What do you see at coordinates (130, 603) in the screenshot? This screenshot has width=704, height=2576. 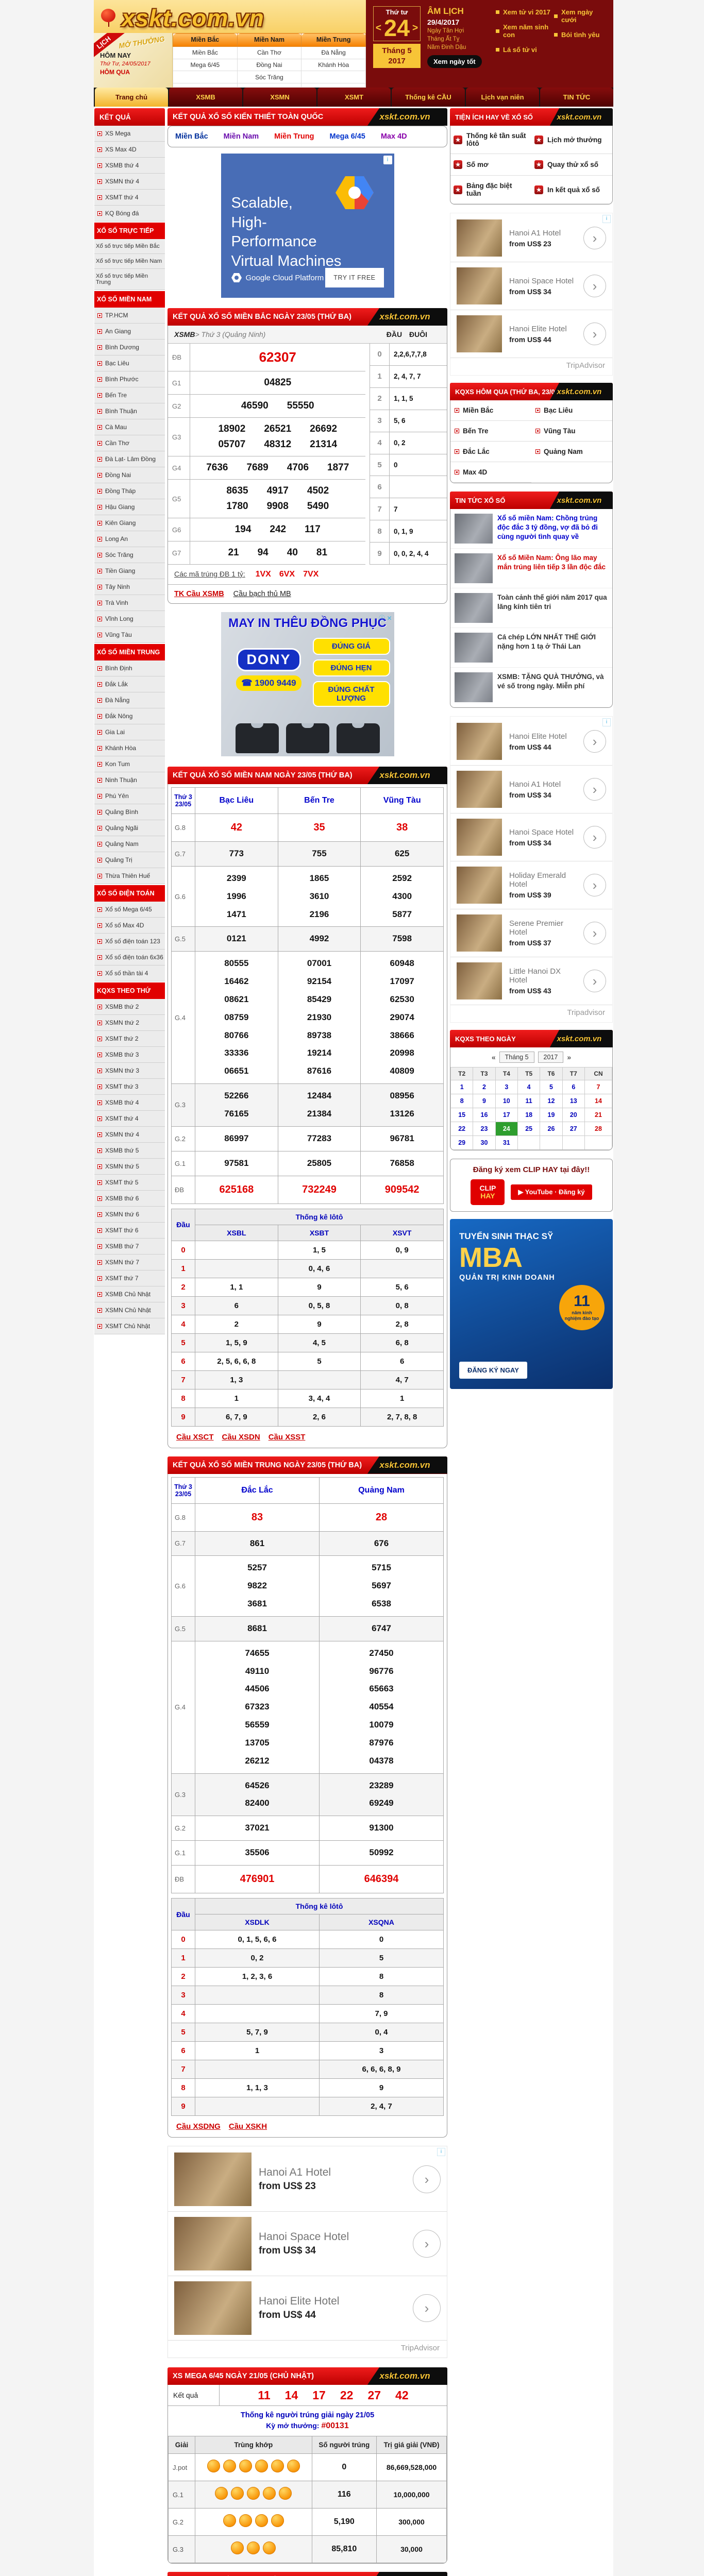 I see `sidebar-item: Trà Vinh` at bounding box center [130, 603].